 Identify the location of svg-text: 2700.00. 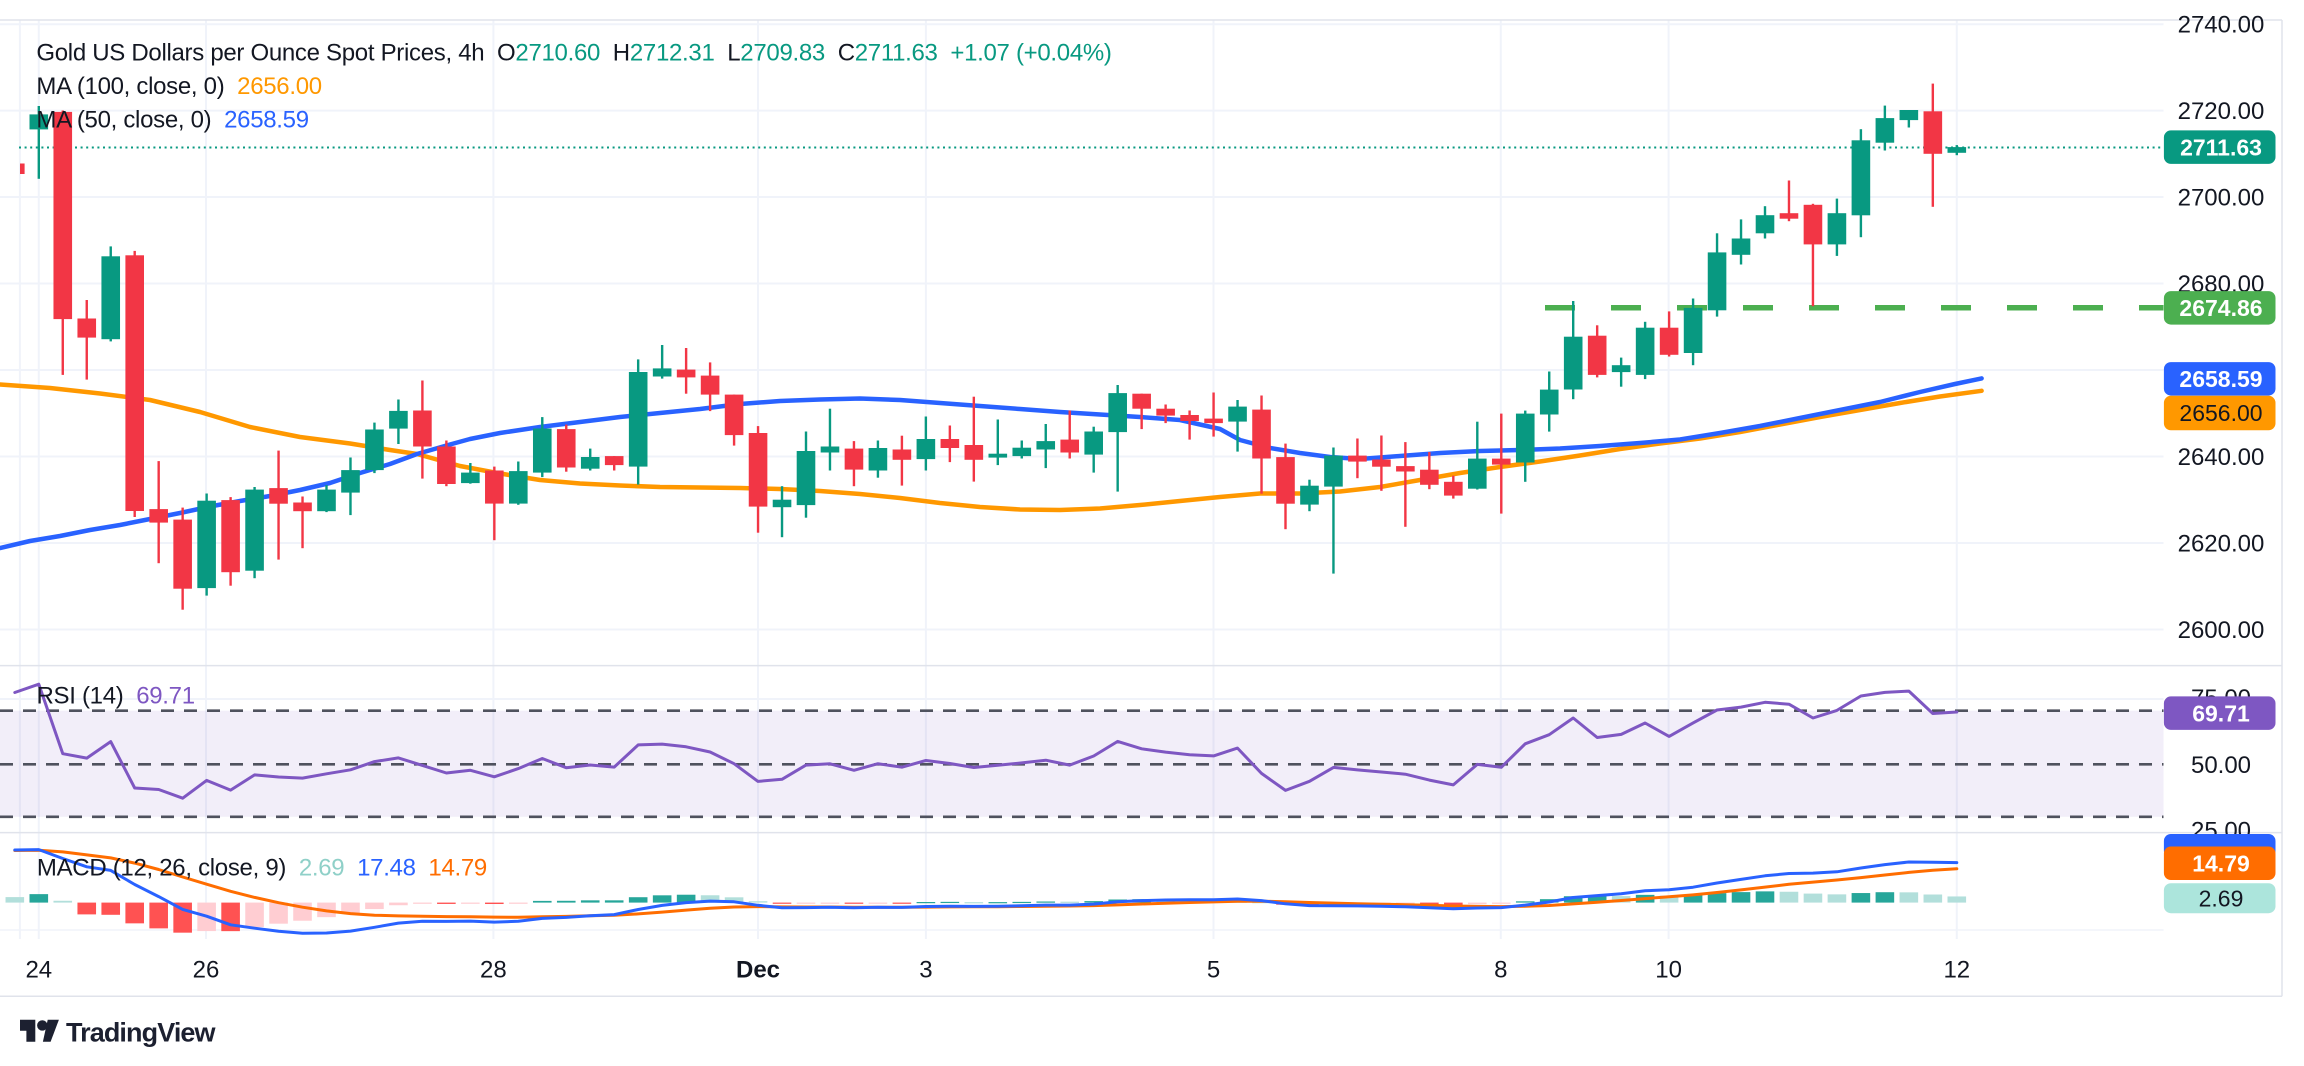
(2221, 198).